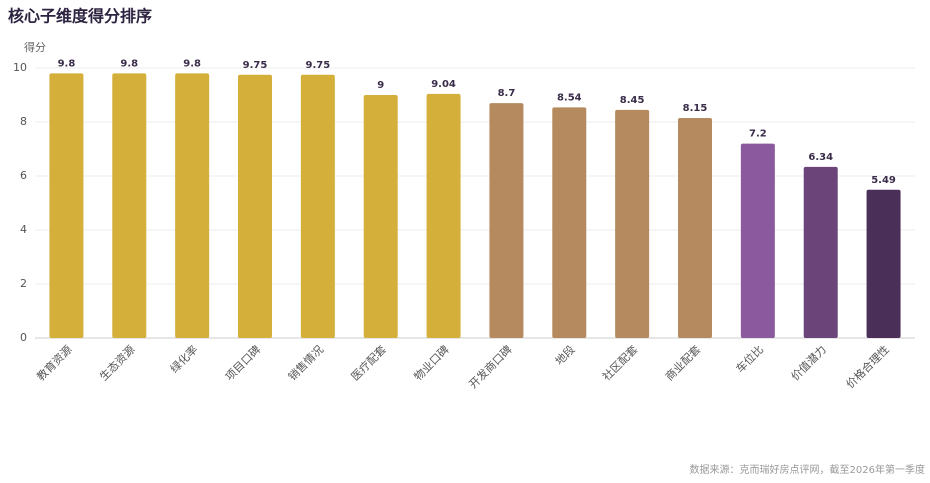 Image resolution: width=930 pixels, height=483 pixels. Describe the element at coordinates (23, 229) in the screenshot. I see `y-tick-label: 4` at that location.